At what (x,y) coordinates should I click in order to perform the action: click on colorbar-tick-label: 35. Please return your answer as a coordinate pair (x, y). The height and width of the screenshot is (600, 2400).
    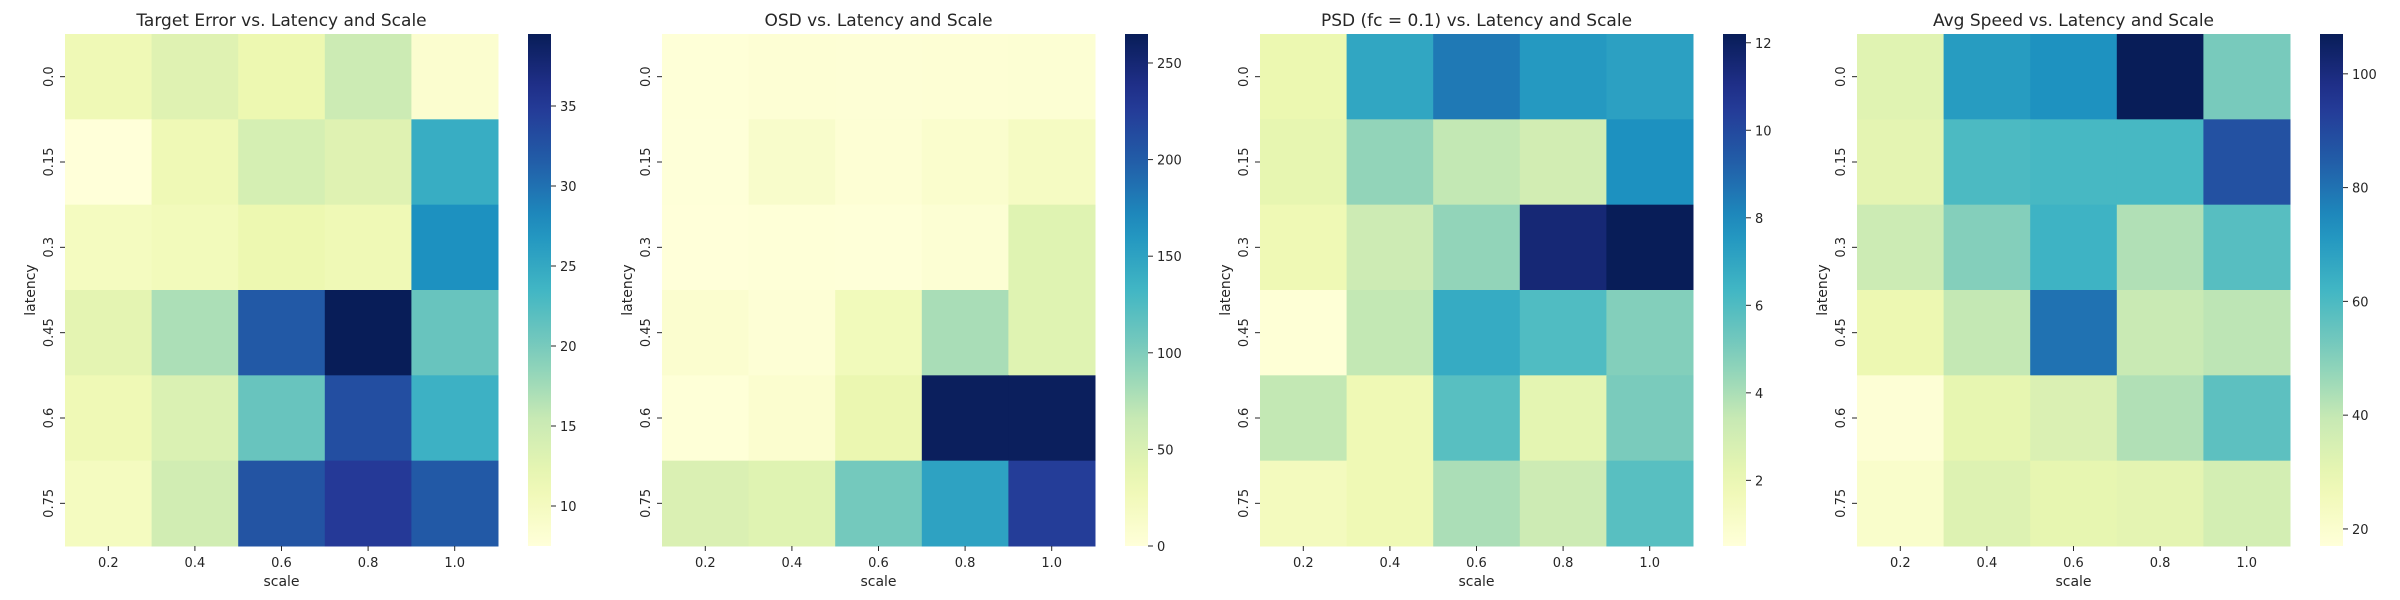
    Looking at the image, I should click on (568, 107).